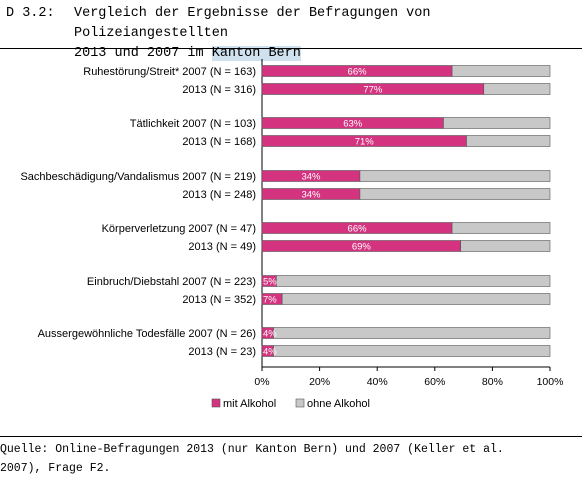 The width and height of the screenshot is (582, 482). What do you see at coordinates (291, 48) in the screenshot?
I see `top-rule` at bounding box center [291, 48].